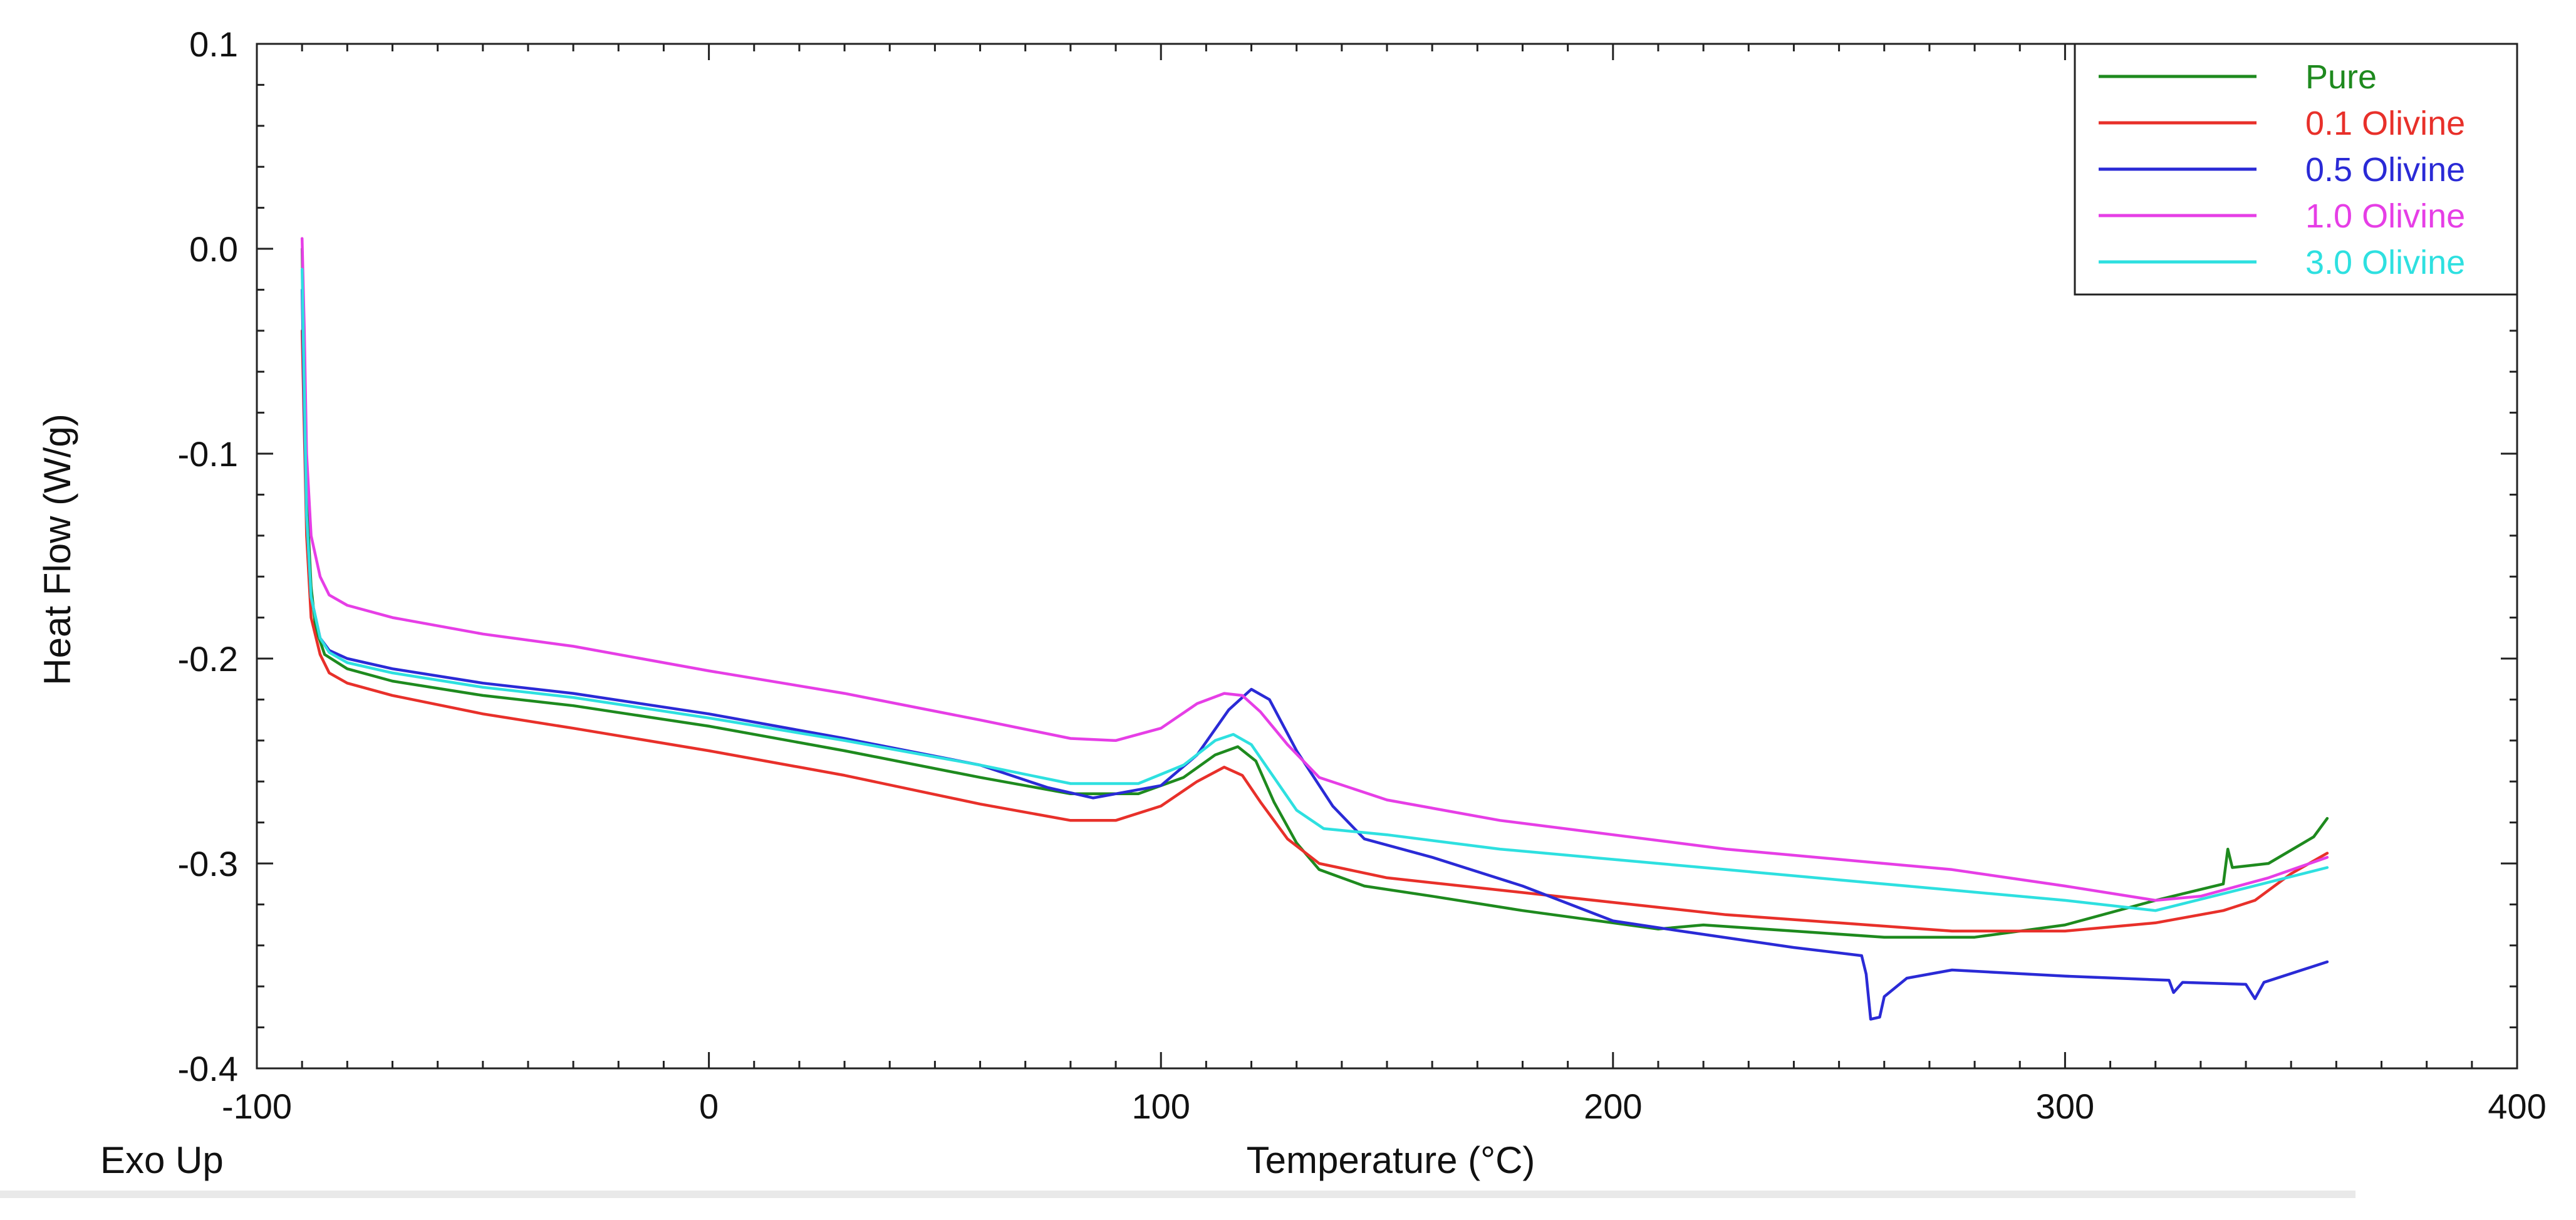  I want to click on legend-label: 0.5 Olivine, so click(2385, 170).